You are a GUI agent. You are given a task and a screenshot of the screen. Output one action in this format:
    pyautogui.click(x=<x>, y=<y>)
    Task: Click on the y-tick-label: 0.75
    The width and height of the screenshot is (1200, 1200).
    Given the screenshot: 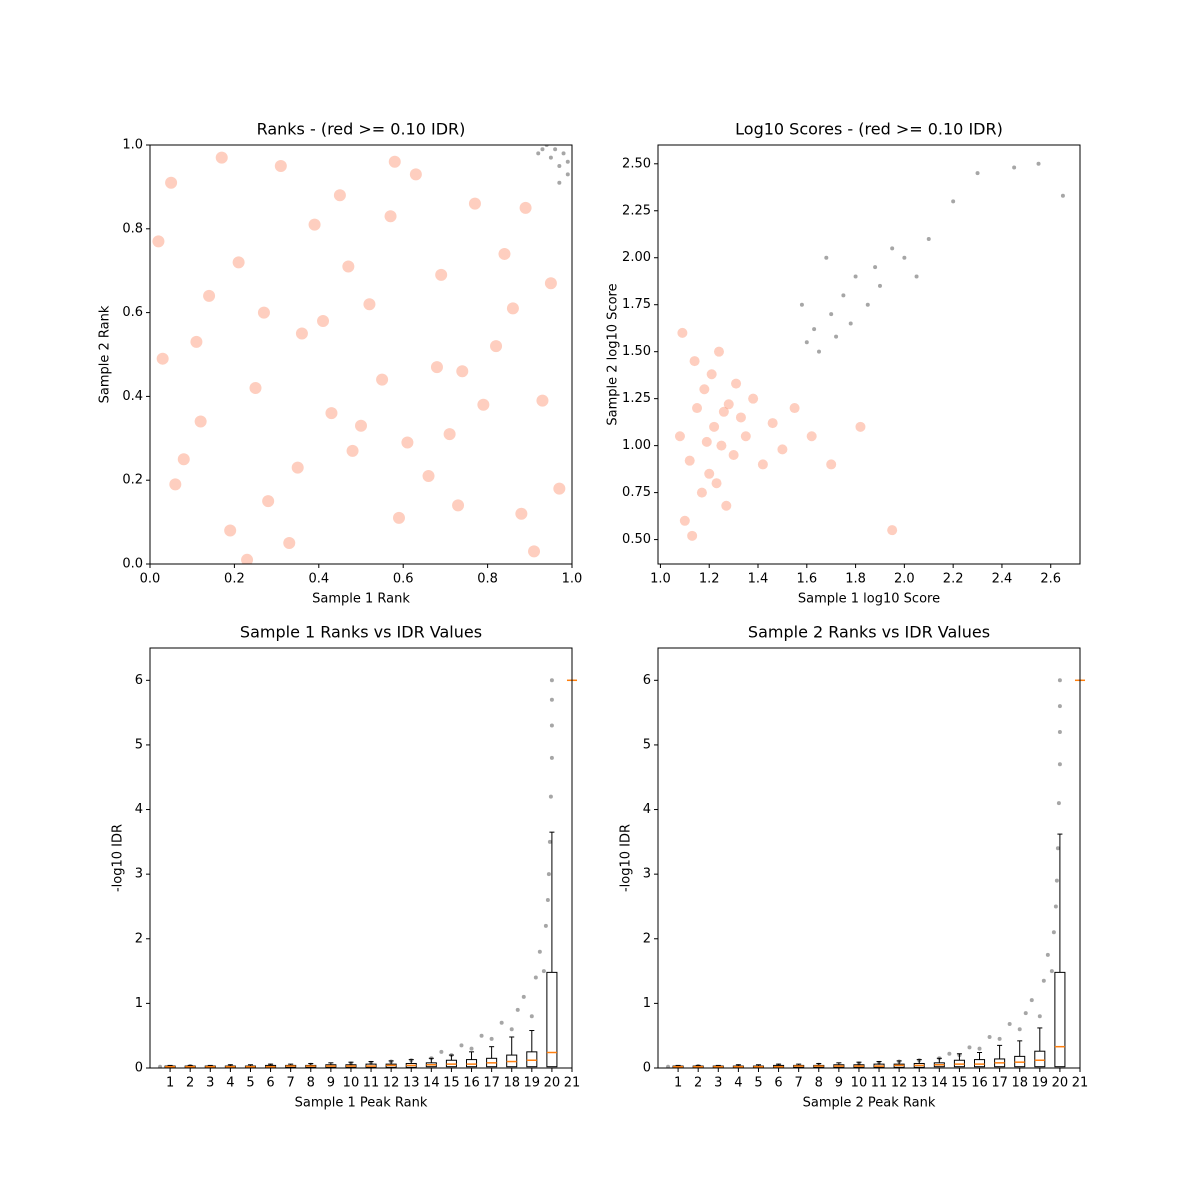 What is the action you would take?
    pyautogui.click(x=636, y=492)
    